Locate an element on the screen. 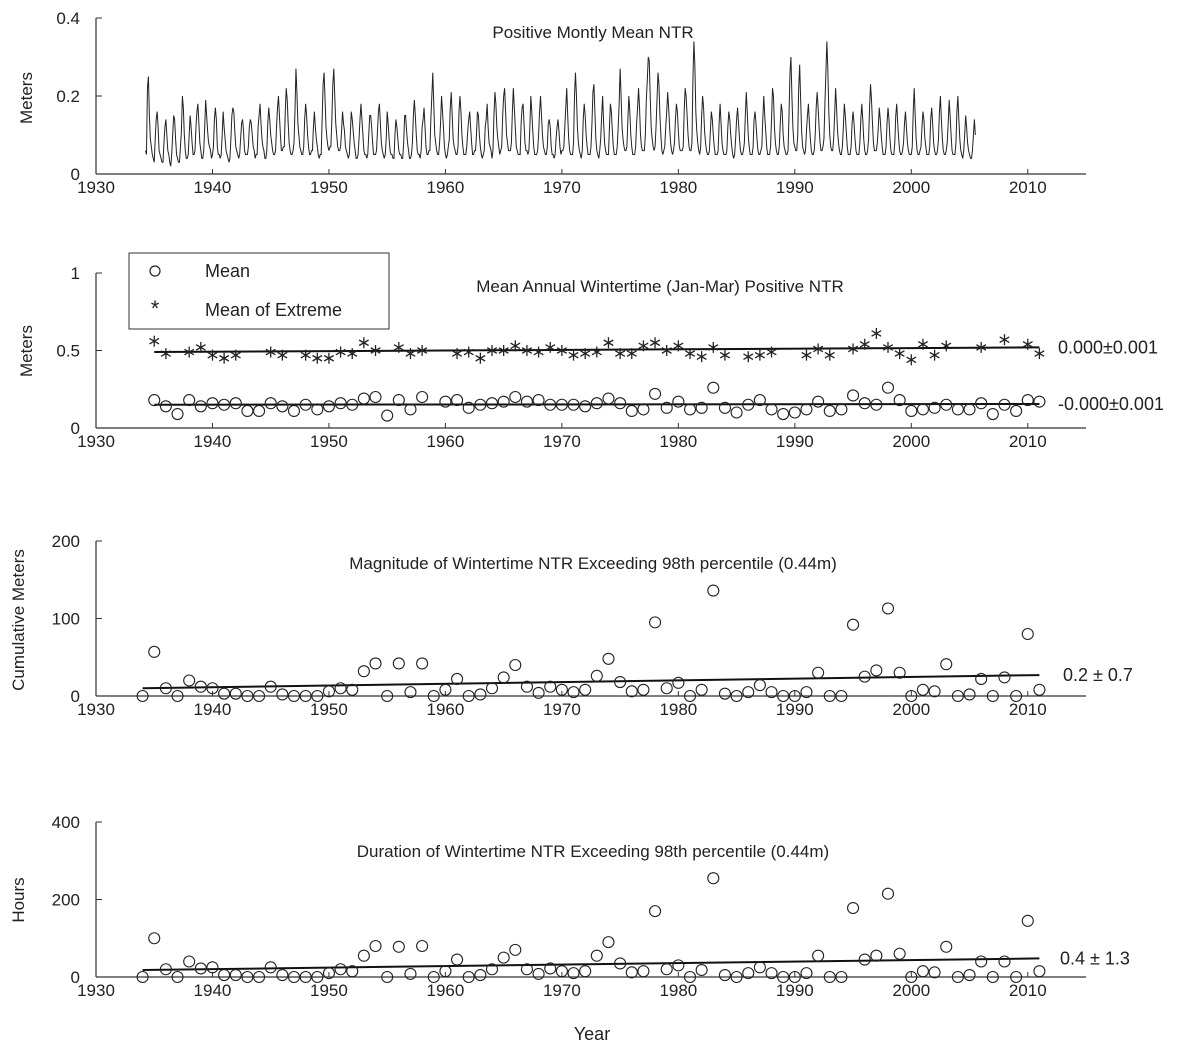 The image size is (1194, 1046). panel-4-ylabel: Hours is located at coordinates (18, 899).